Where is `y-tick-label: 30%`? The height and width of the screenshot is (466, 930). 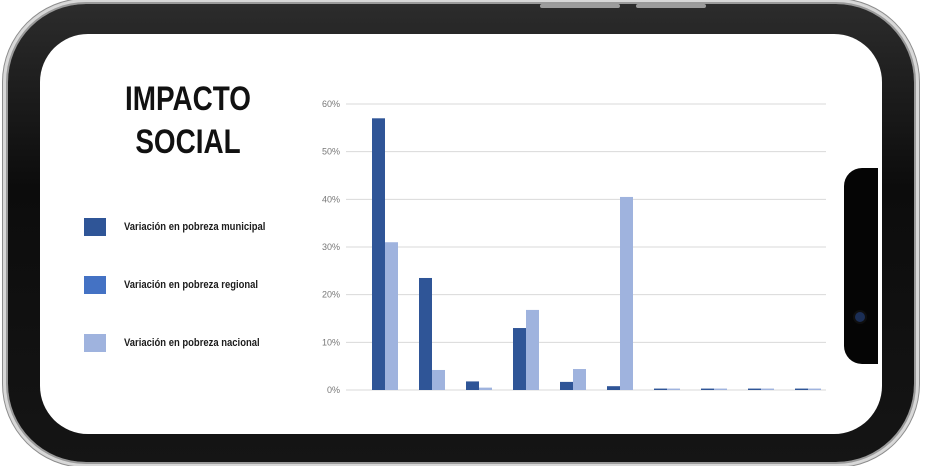 y-tick-label: 30% is located at coordinates (331, 247).